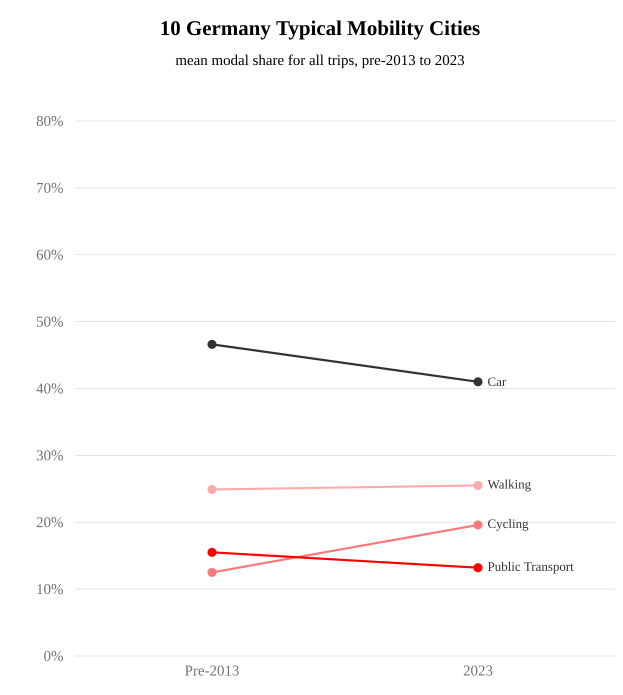  I want to click on y-tick-label: 40%, so click(49, 388).